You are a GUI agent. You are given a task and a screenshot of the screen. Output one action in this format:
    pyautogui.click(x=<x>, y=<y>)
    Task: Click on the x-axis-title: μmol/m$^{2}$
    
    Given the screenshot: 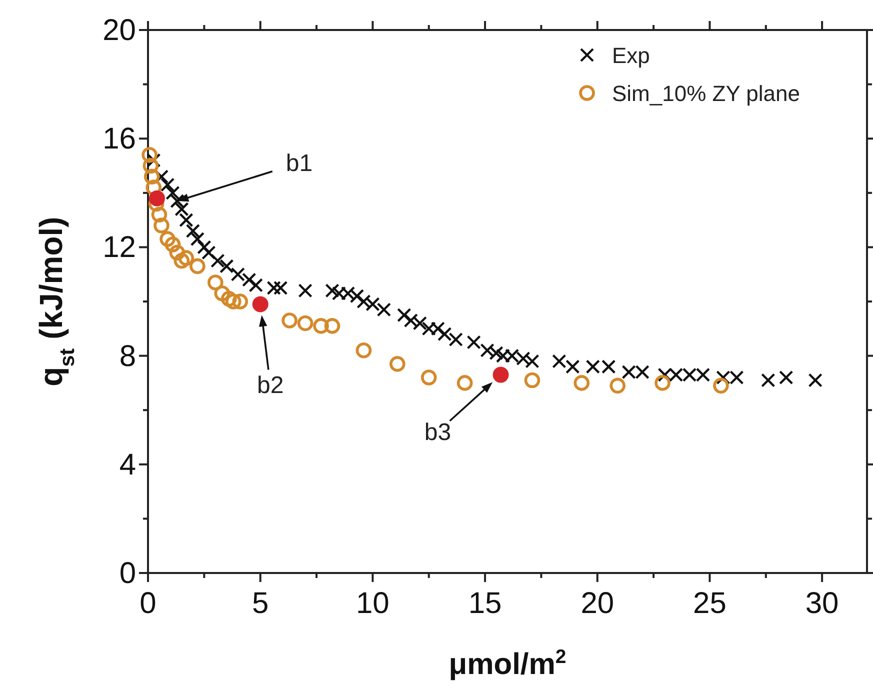 What is the action you would take?
    pyautogui.click(x=507, y=663)
    